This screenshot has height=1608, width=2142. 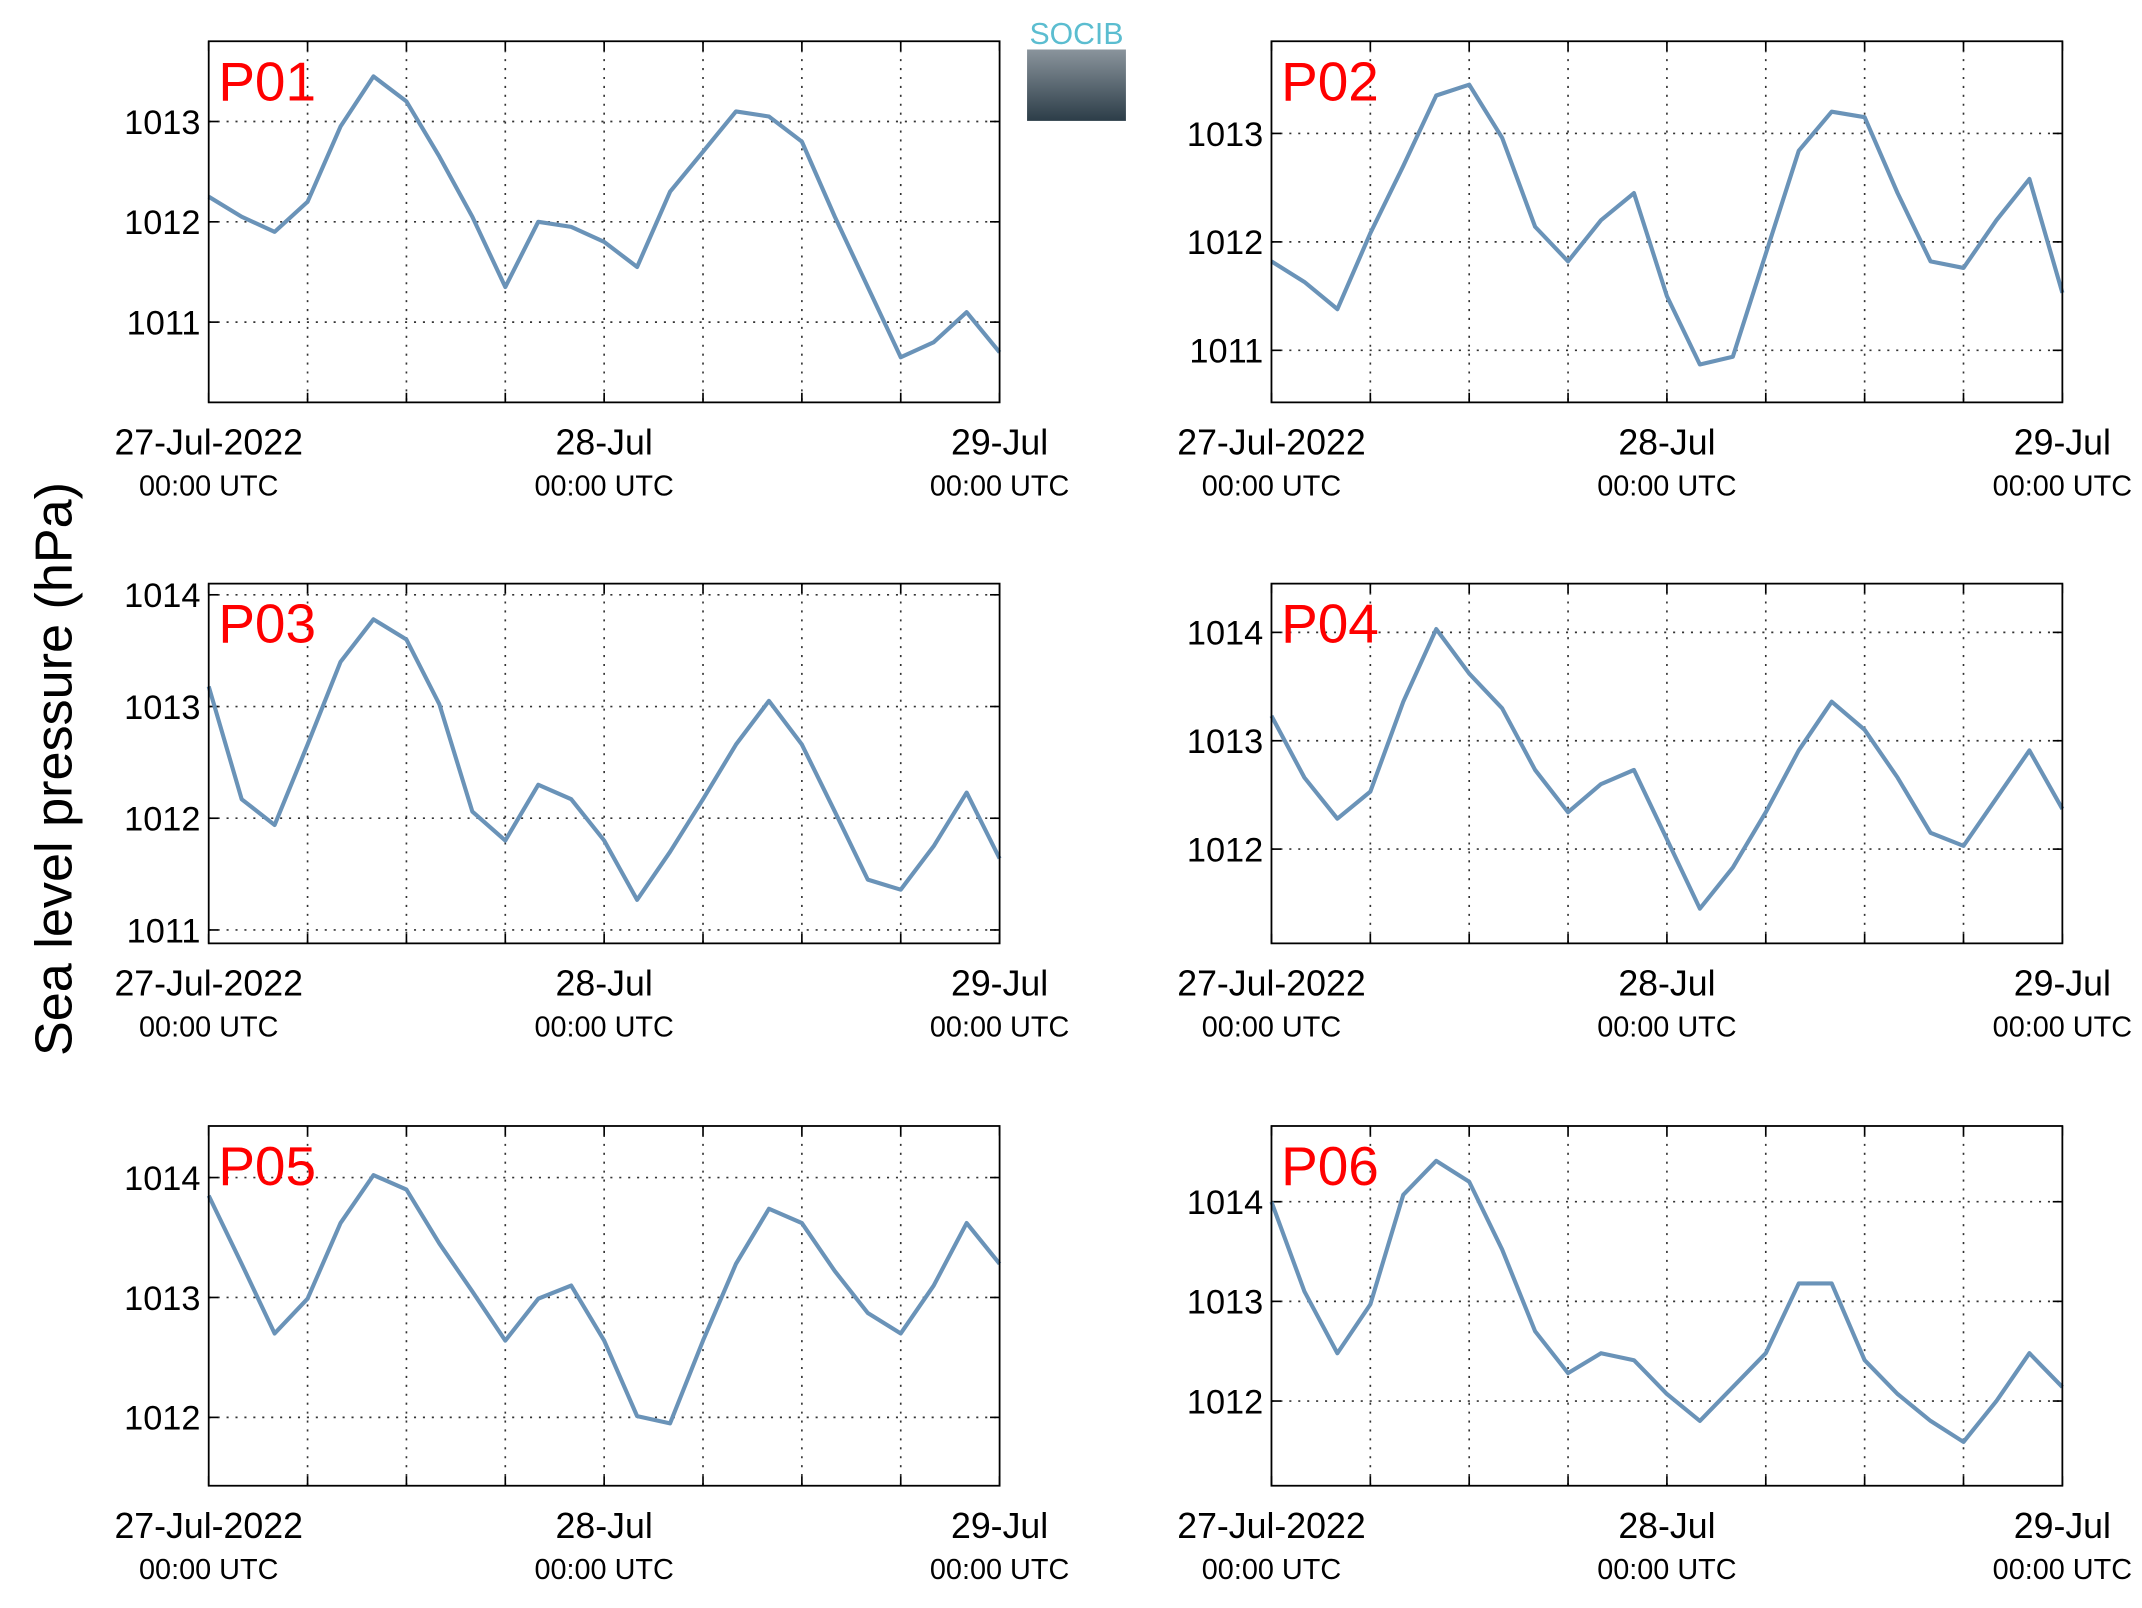 What do you see at coordinates (267, 1166) in the screenshot?
I see `panel-title: P05` at bounding box center [267, 1166].